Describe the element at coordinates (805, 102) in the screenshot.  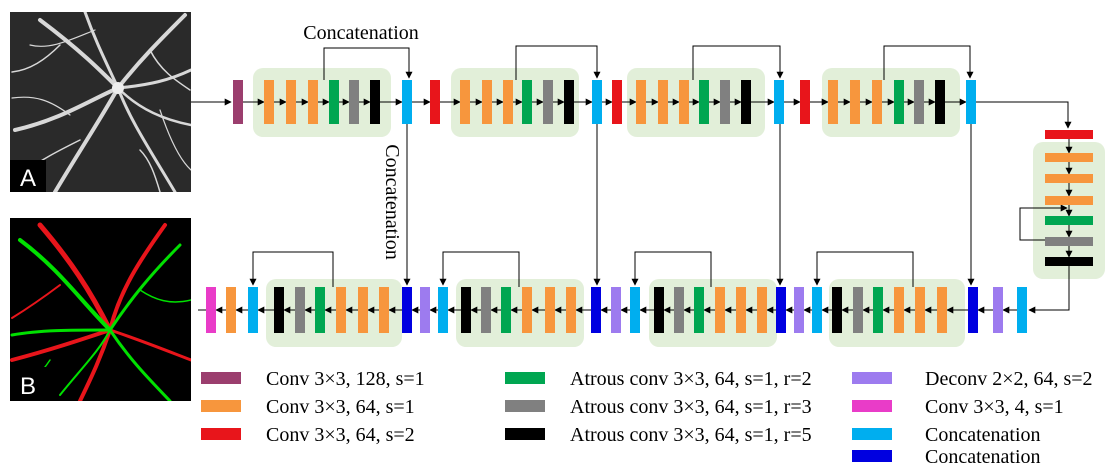
I see `encoder-block-25-conv64s2` at that location.